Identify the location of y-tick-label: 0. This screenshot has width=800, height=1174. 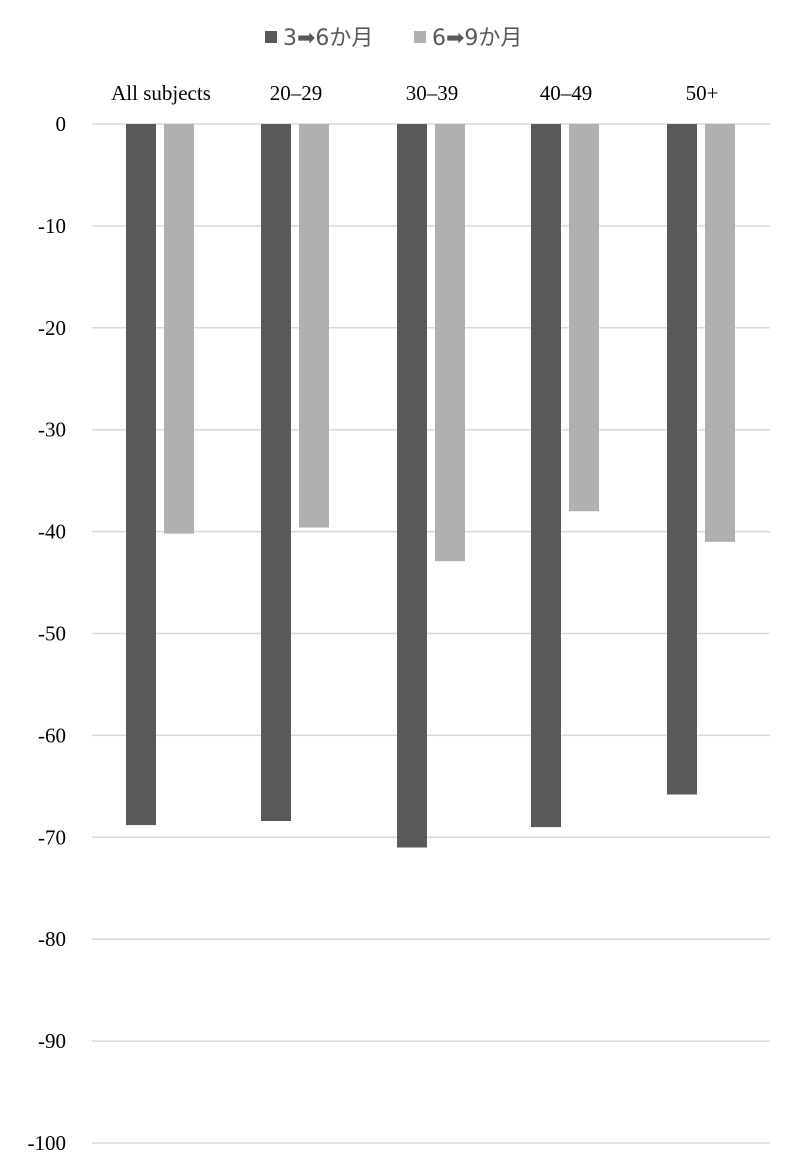
(61, 124).